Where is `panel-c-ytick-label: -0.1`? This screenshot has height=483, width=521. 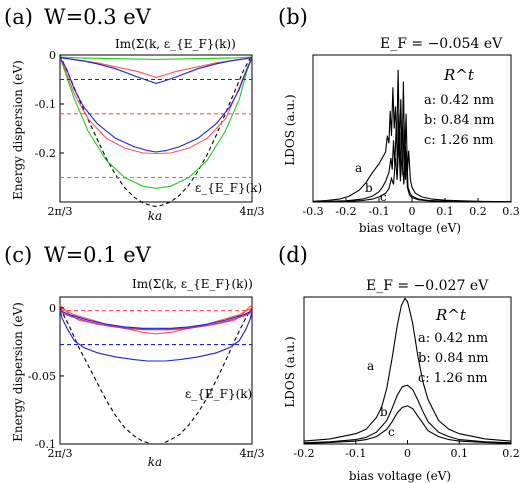 panel-c-ytick-label: -0.1 is located at coordinates (45, 444).